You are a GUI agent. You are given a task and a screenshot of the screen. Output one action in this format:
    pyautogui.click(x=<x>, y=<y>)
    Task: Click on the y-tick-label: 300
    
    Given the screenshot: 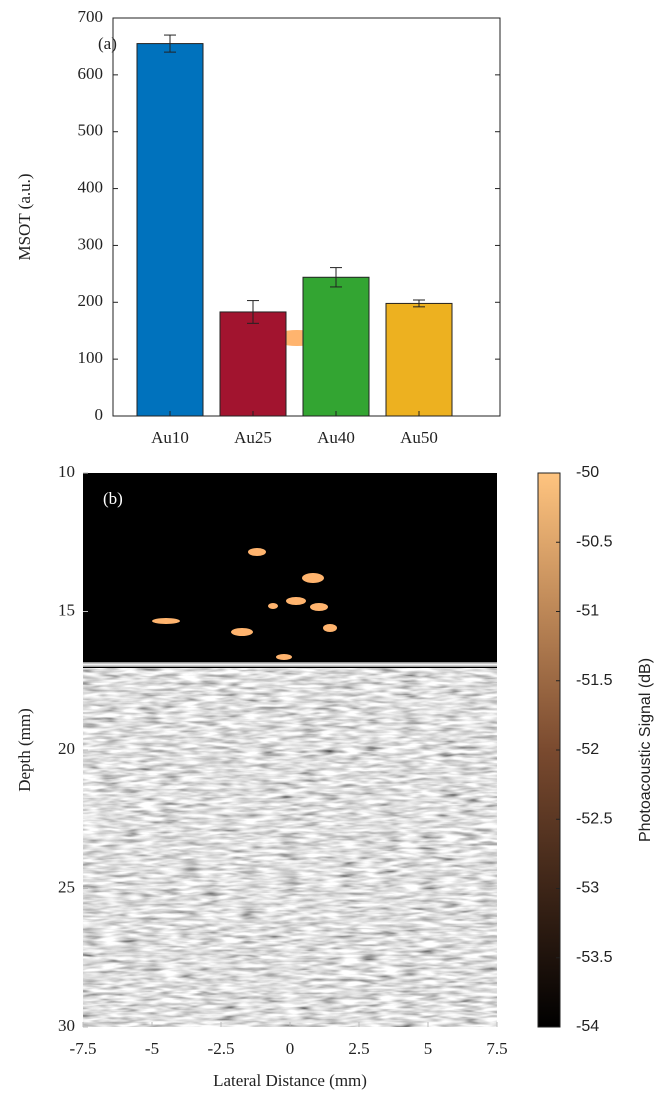 What is the action you would take?
    pyautogui.click(x=91, y=243)
    